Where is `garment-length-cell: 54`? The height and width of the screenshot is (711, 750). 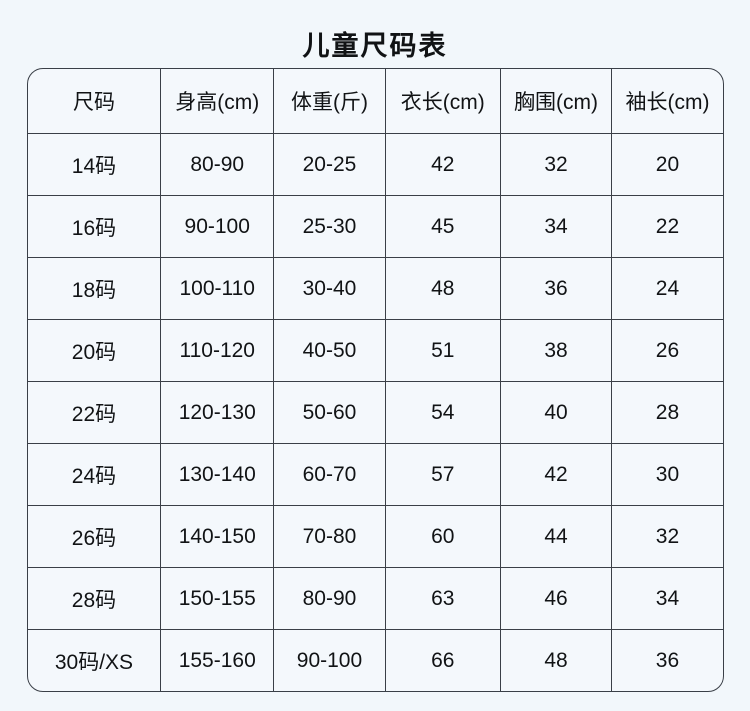
garment-length-cell: 54 is located at coordinates (443, 412).